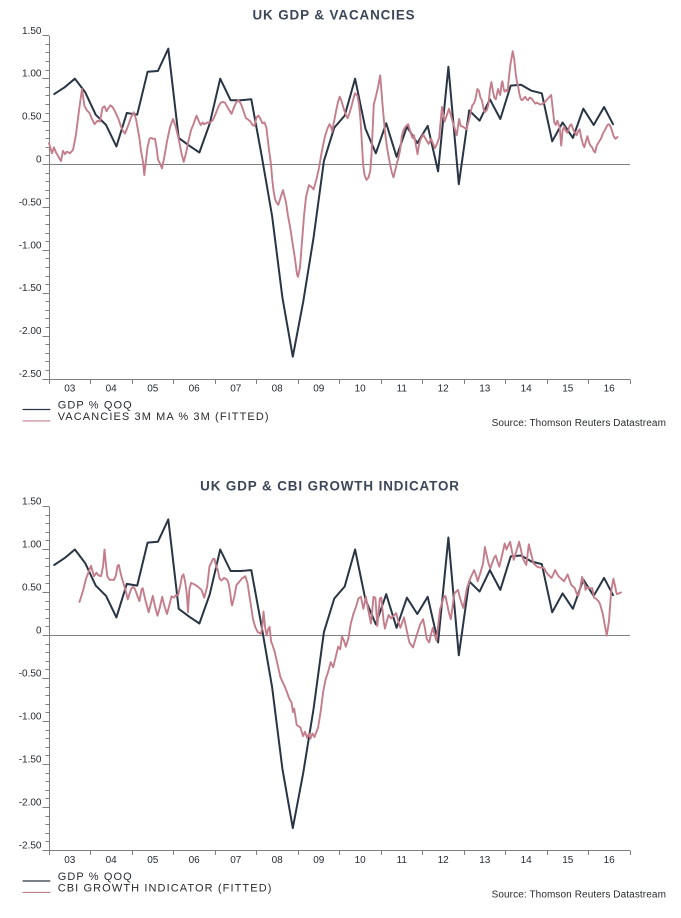 This screenshot has height=918, width=681. What do you see at coordinates (333, 15) in the screenshot?
I see `svg-text: UK GDP & VACANCIES` at bounding box center [333, 15].